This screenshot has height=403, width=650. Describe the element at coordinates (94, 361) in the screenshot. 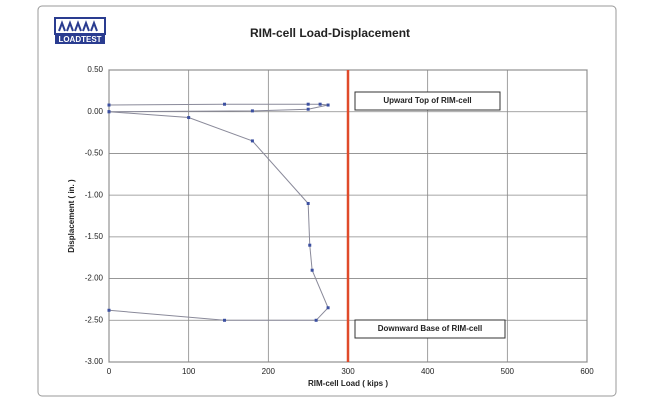

I see `y-tick-label: -3.00` at that location.